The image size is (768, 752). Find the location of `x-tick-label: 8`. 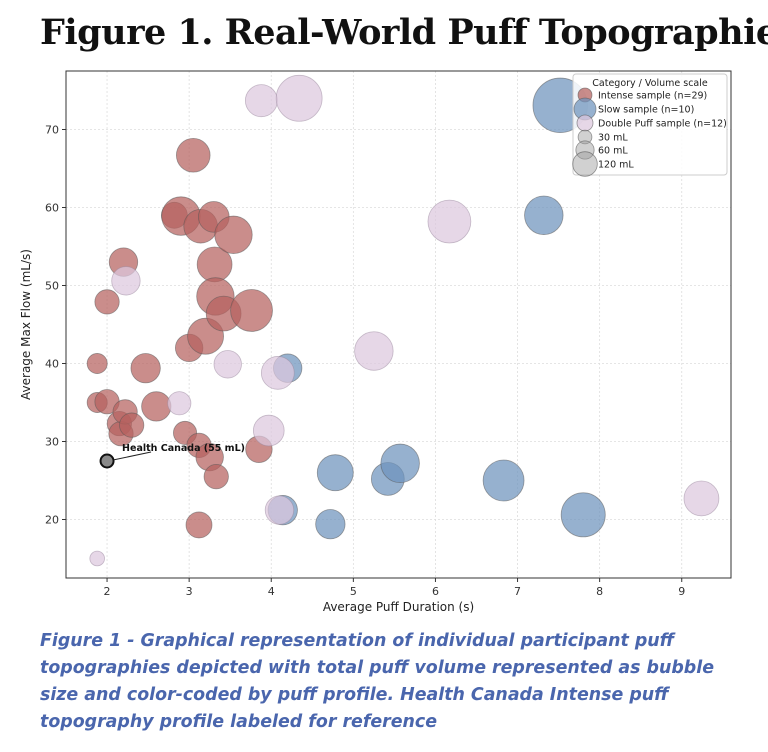

x-tick-label: 8 is located at coordinates (599, 591).